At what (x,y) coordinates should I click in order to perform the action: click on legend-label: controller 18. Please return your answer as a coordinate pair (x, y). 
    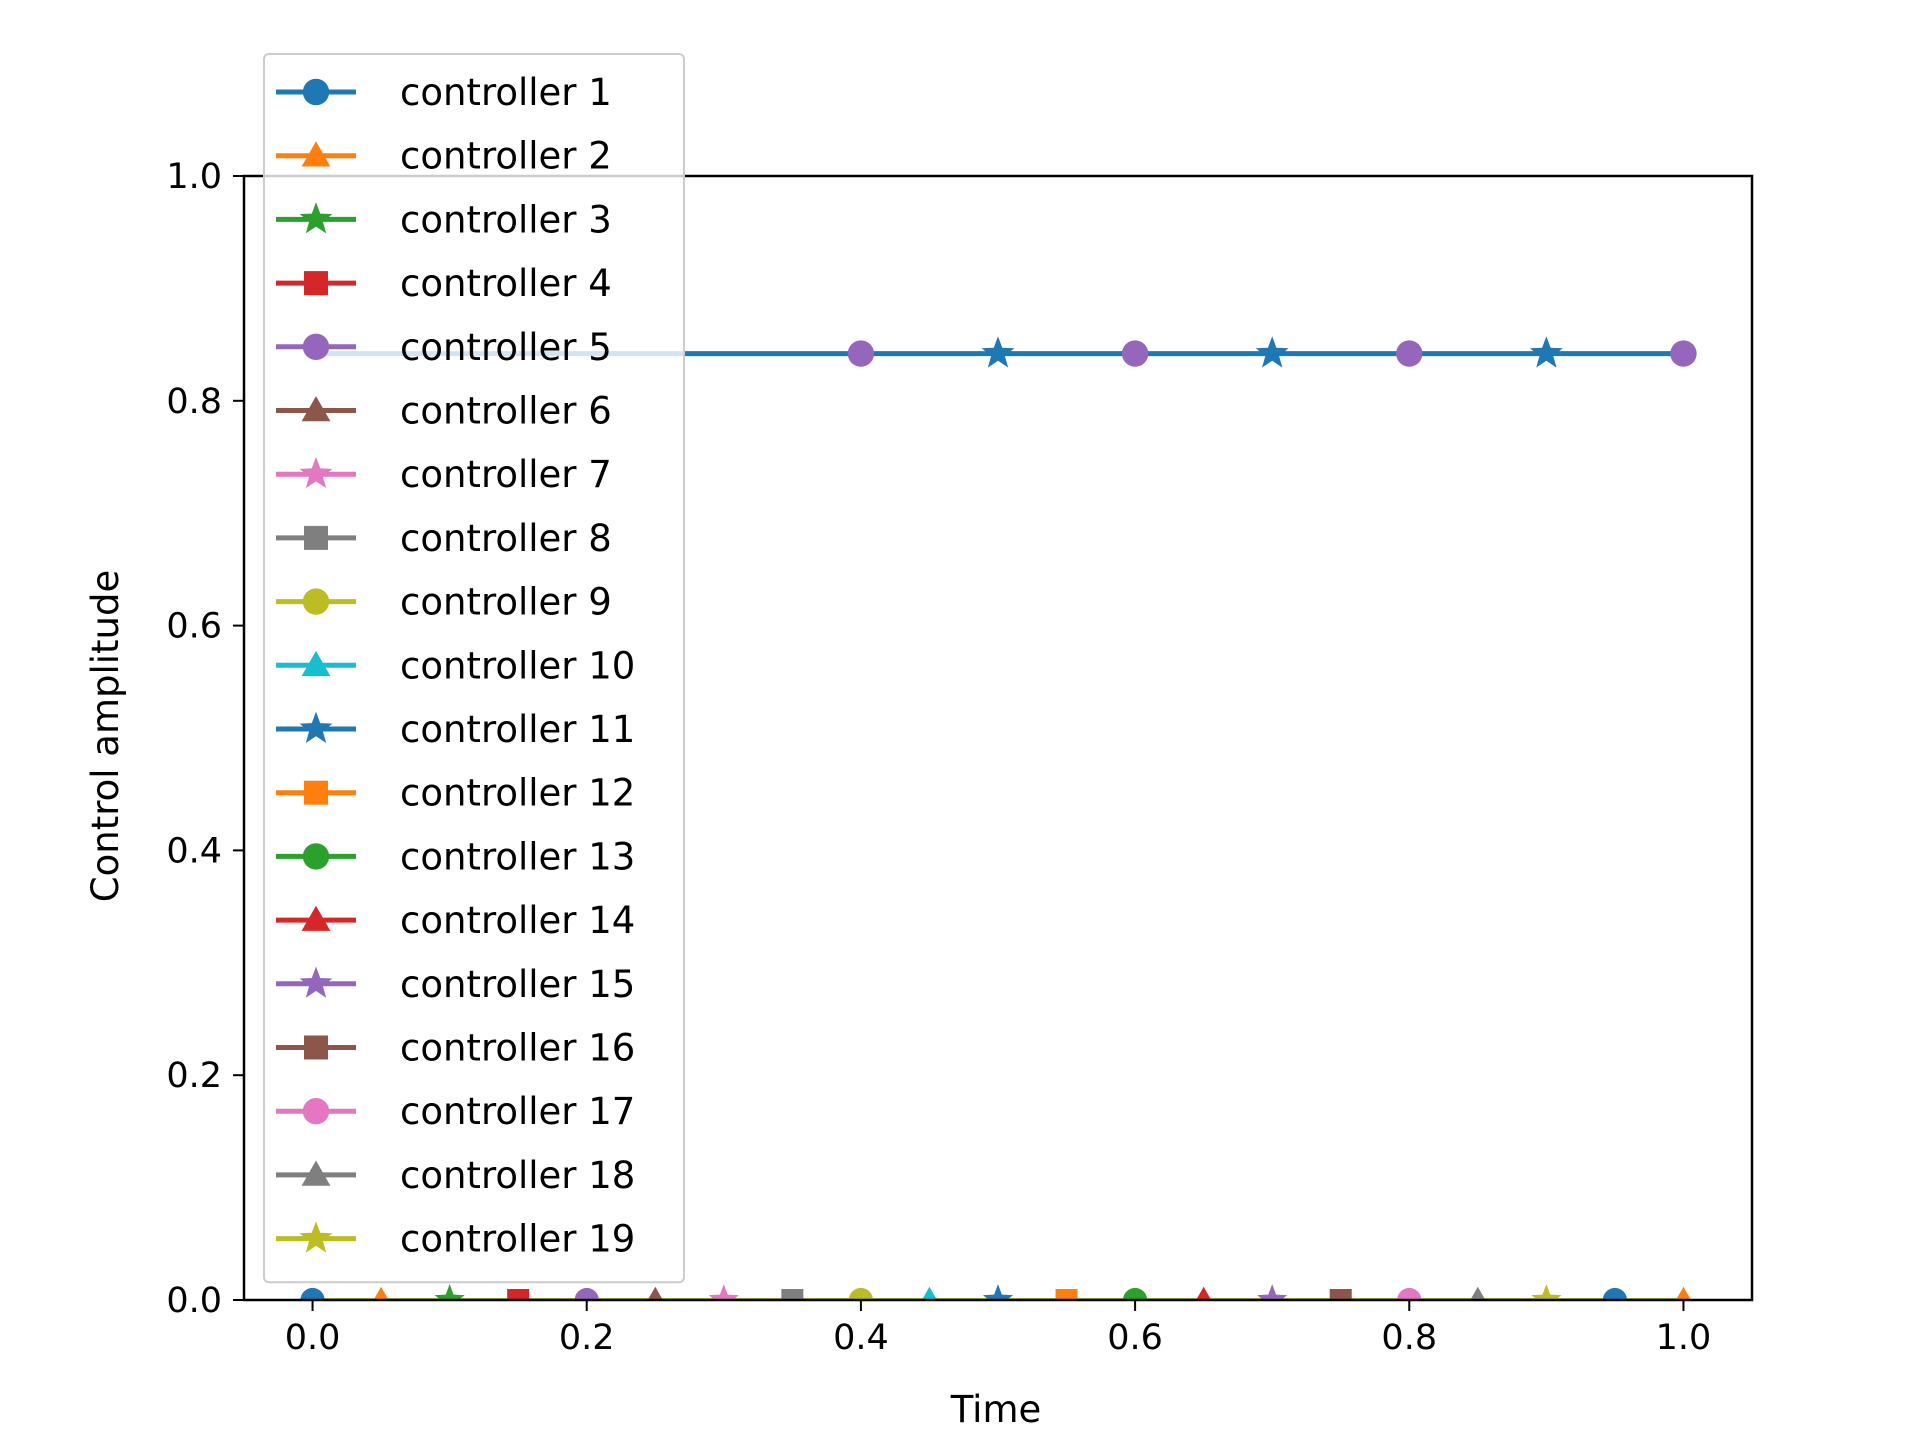
    Looking at the image, I should click on (517, 1175).